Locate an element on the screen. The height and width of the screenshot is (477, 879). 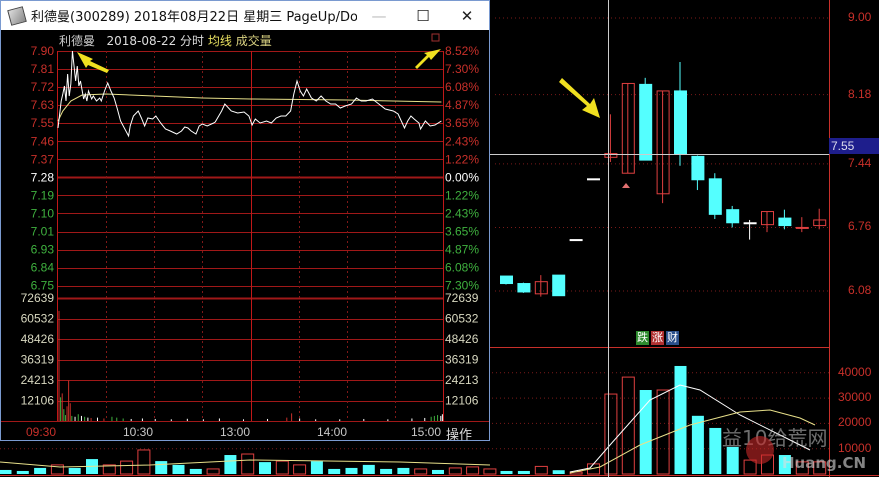
price-line is located at coordinates (249, 94).